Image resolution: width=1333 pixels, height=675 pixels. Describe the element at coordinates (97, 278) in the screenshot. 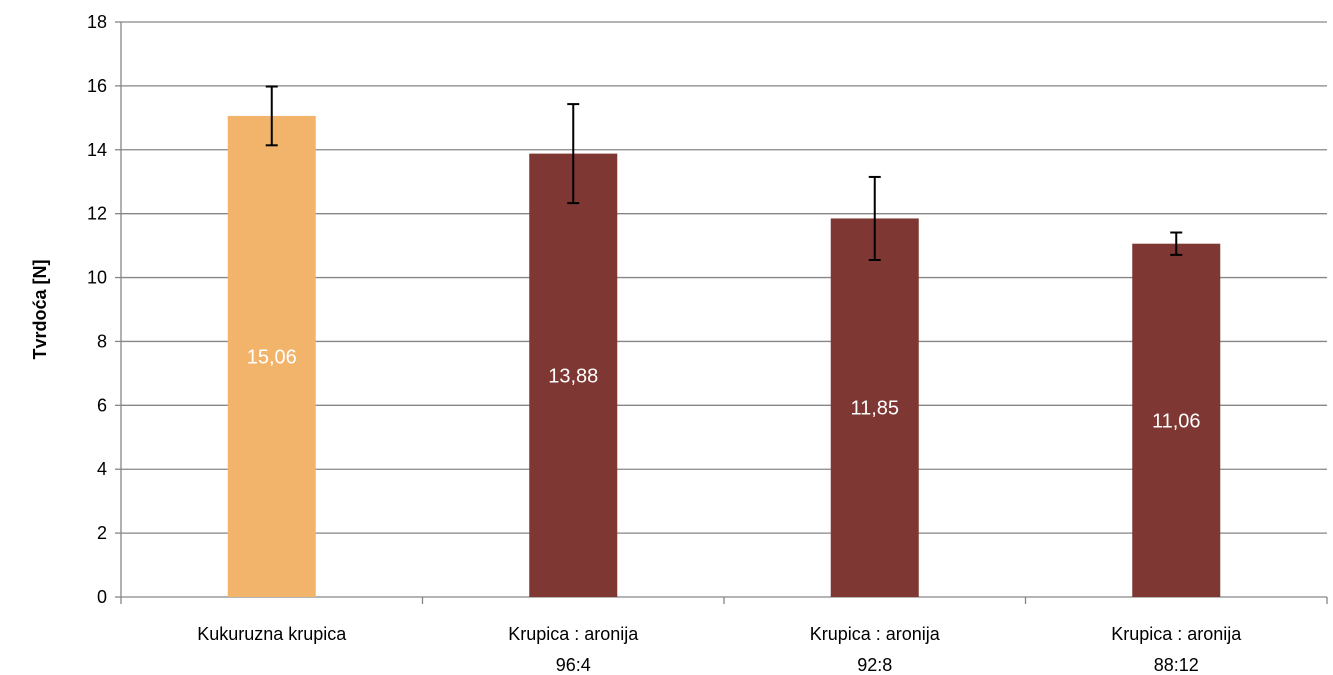

I see `y-tick-label: 10` at that location.